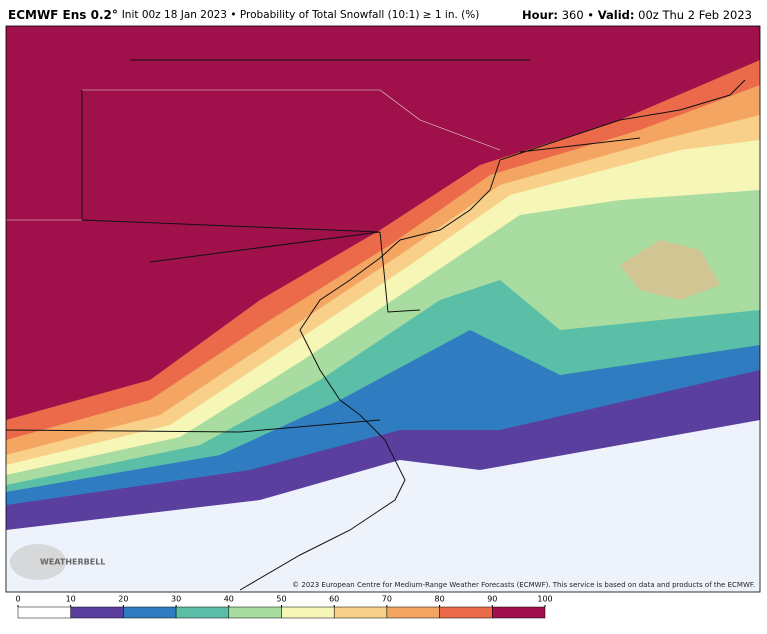 The height and width of the screenshot is (634, 767). What do you see at coordinates (281, 599) in the screenshot?
I see `colorbar-tick-label: 50` at bounding box center [281, 599].